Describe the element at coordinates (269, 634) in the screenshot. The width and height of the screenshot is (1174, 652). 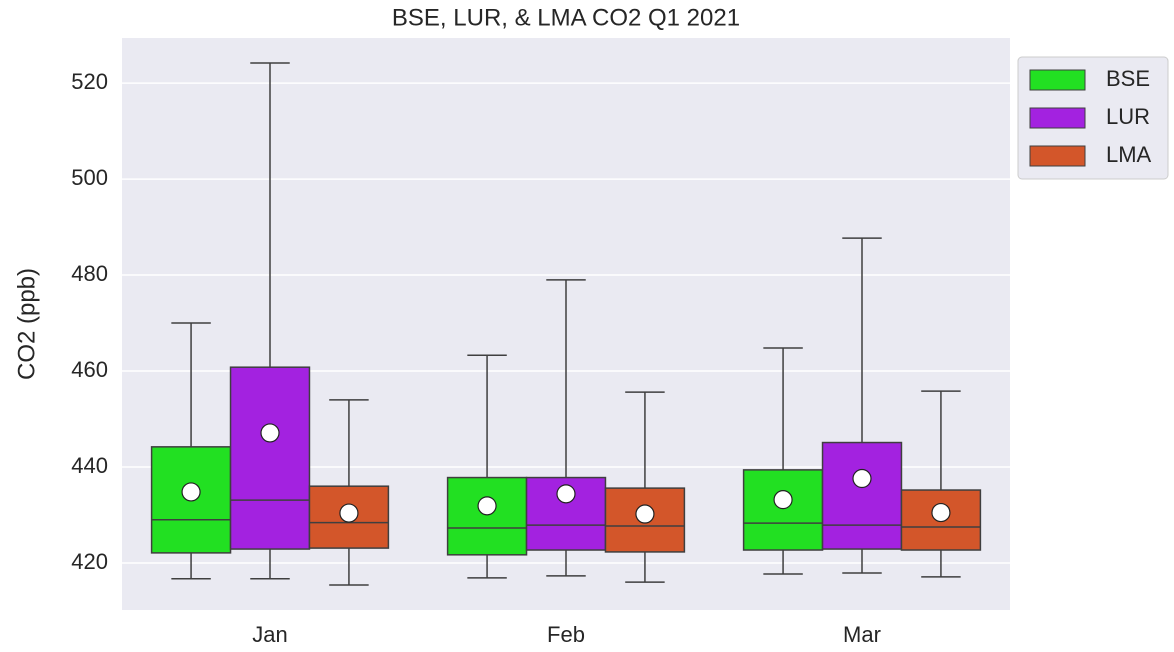
I see `x-tick-label: Jan` at that location.